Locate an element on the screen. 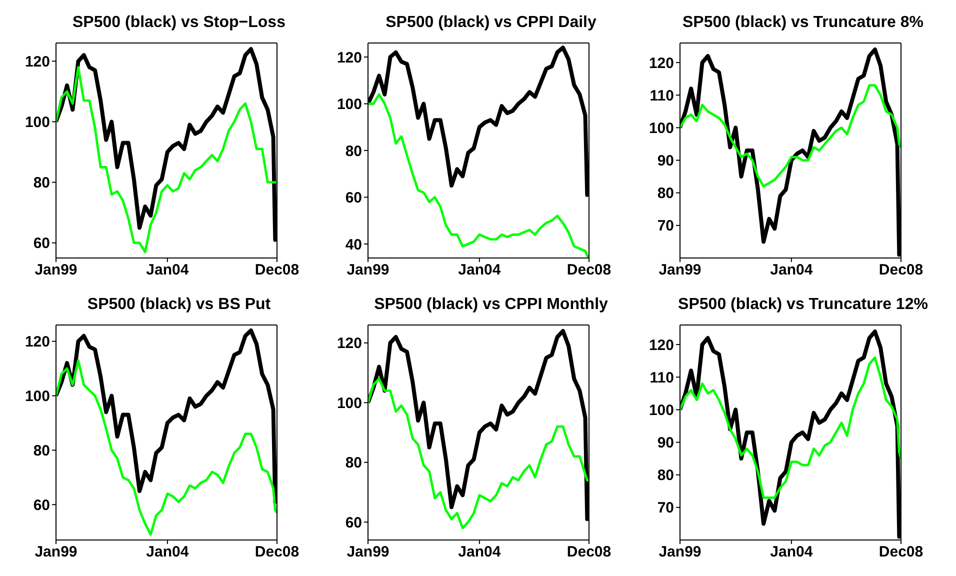 The image size is (956, 576). chart-title: SP500 (black) vs Stop−Loss is located at coordinates (179, 23).